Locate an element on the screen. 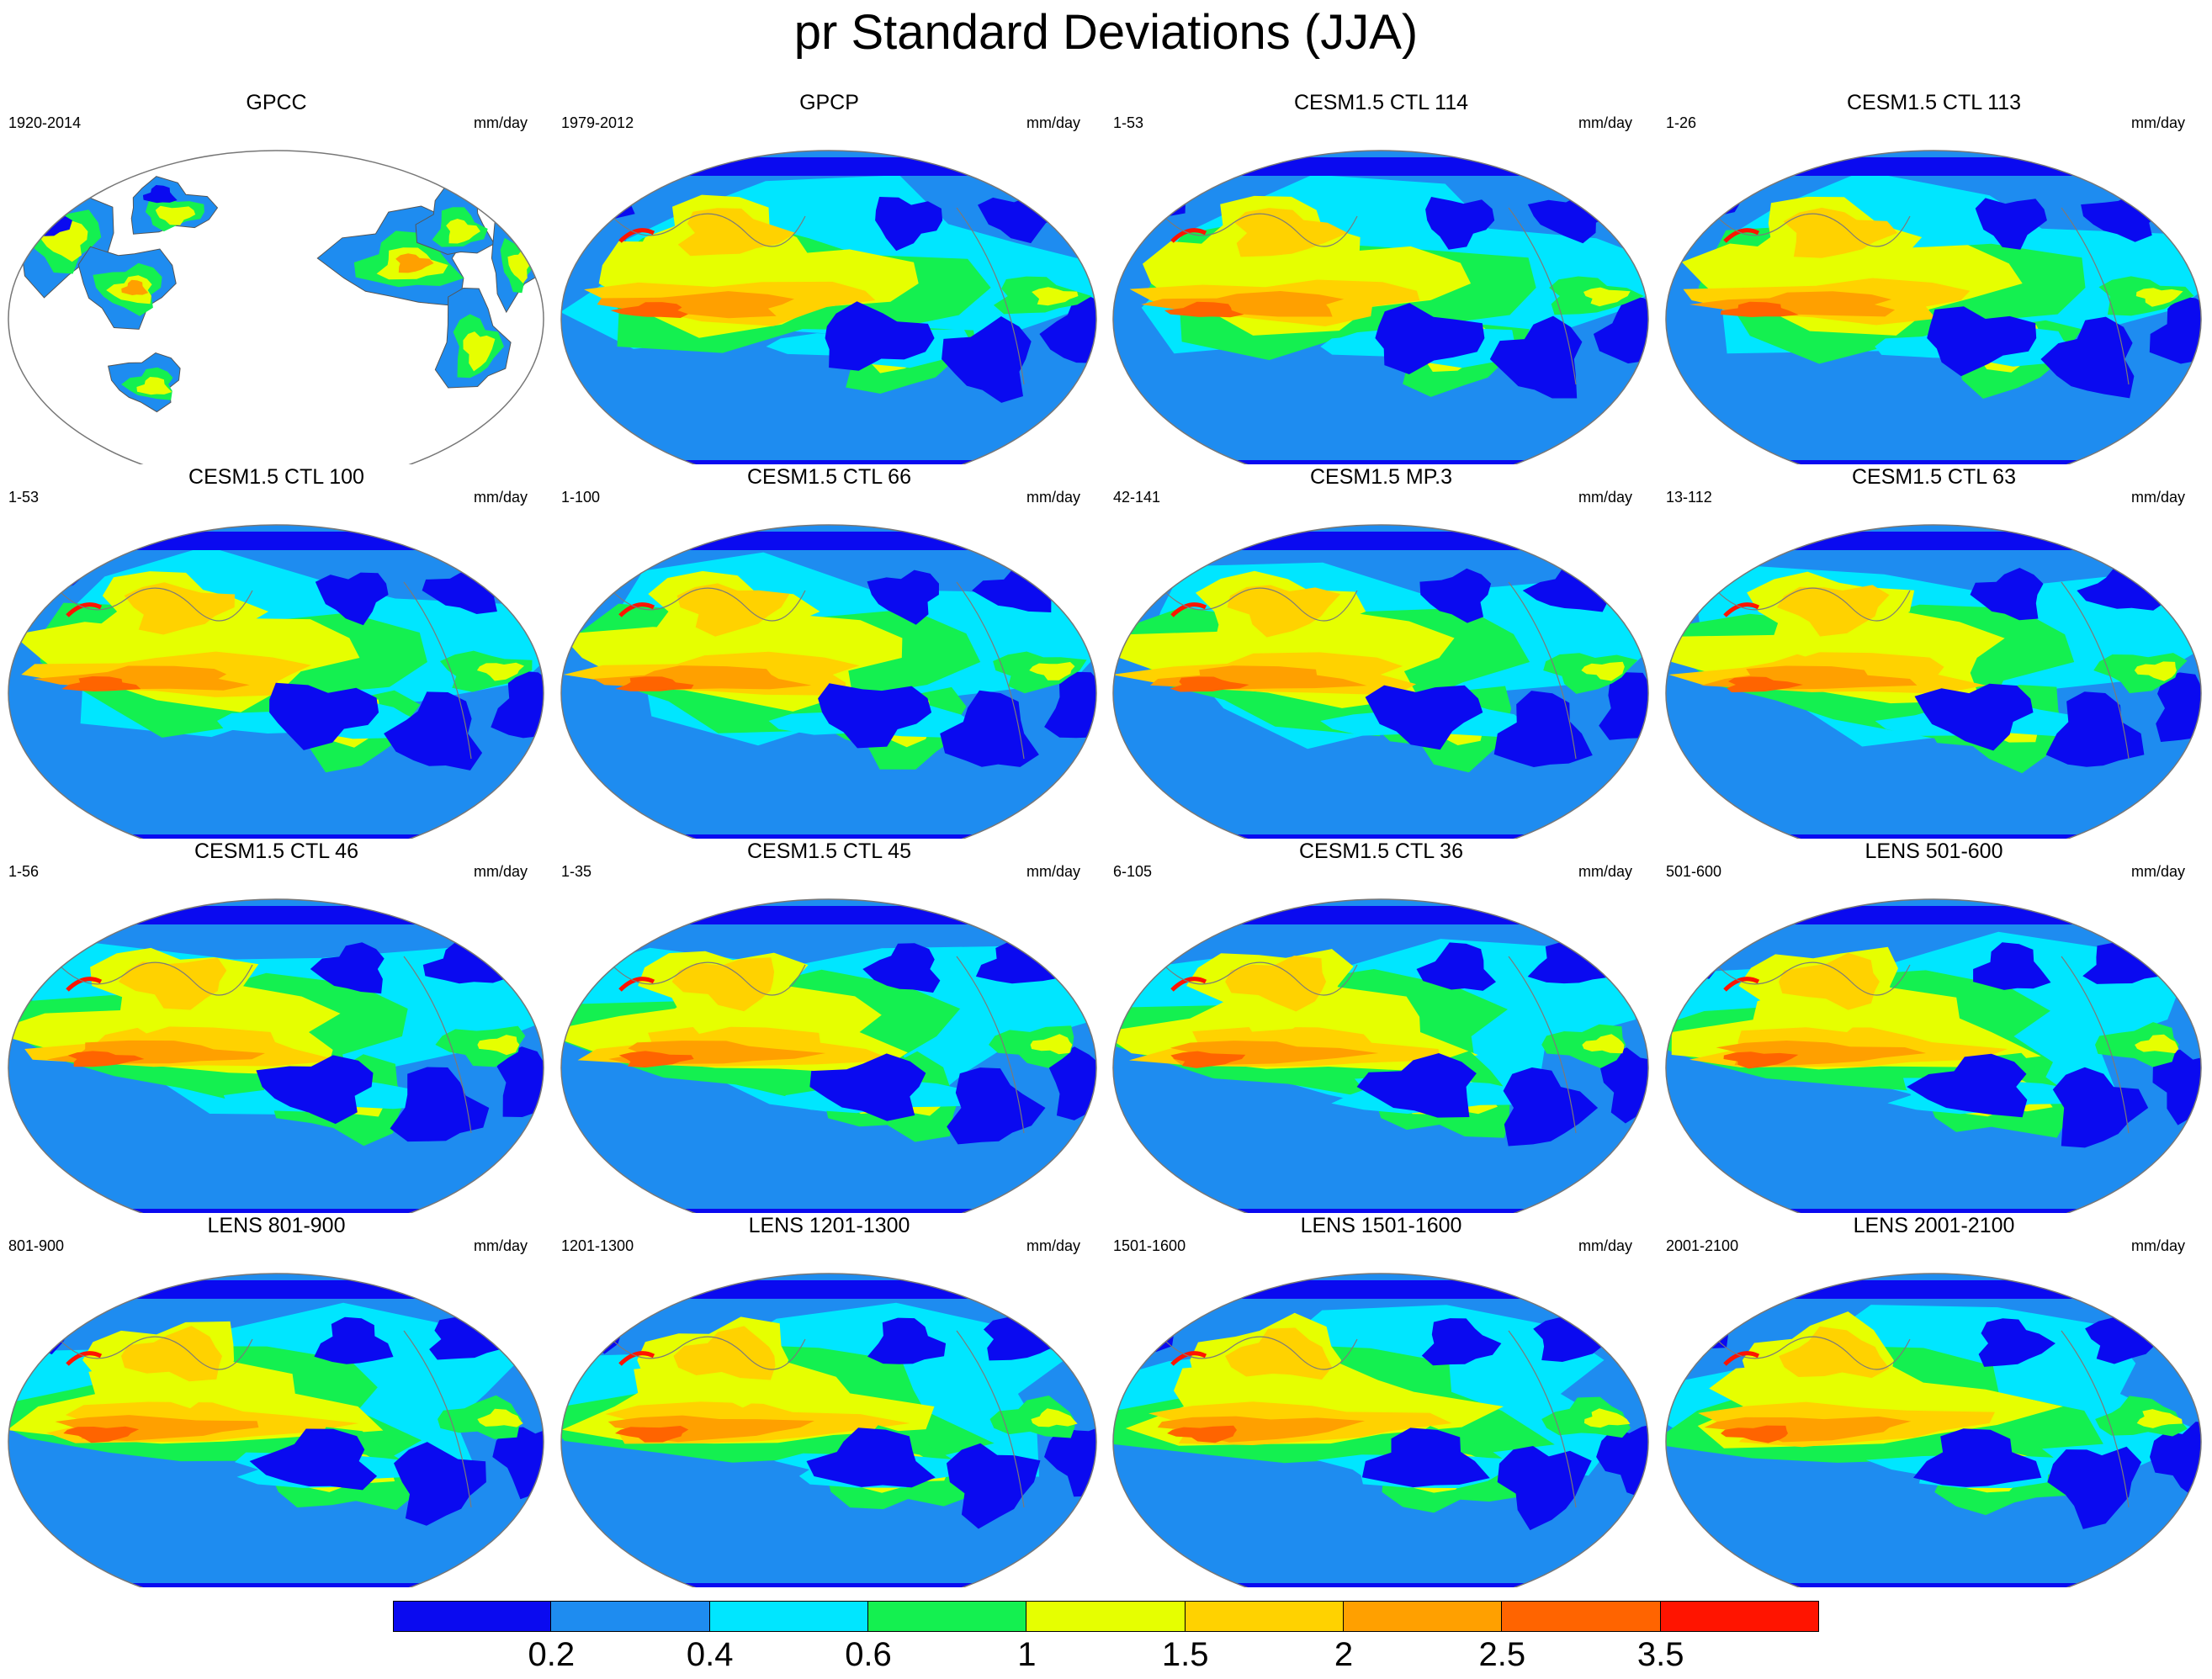 The width and height of the screenshot is (2212, 1679). map-panel: CESM1.5 CTL 113 1-26 mm/day is located at coordinates (1934, 277).